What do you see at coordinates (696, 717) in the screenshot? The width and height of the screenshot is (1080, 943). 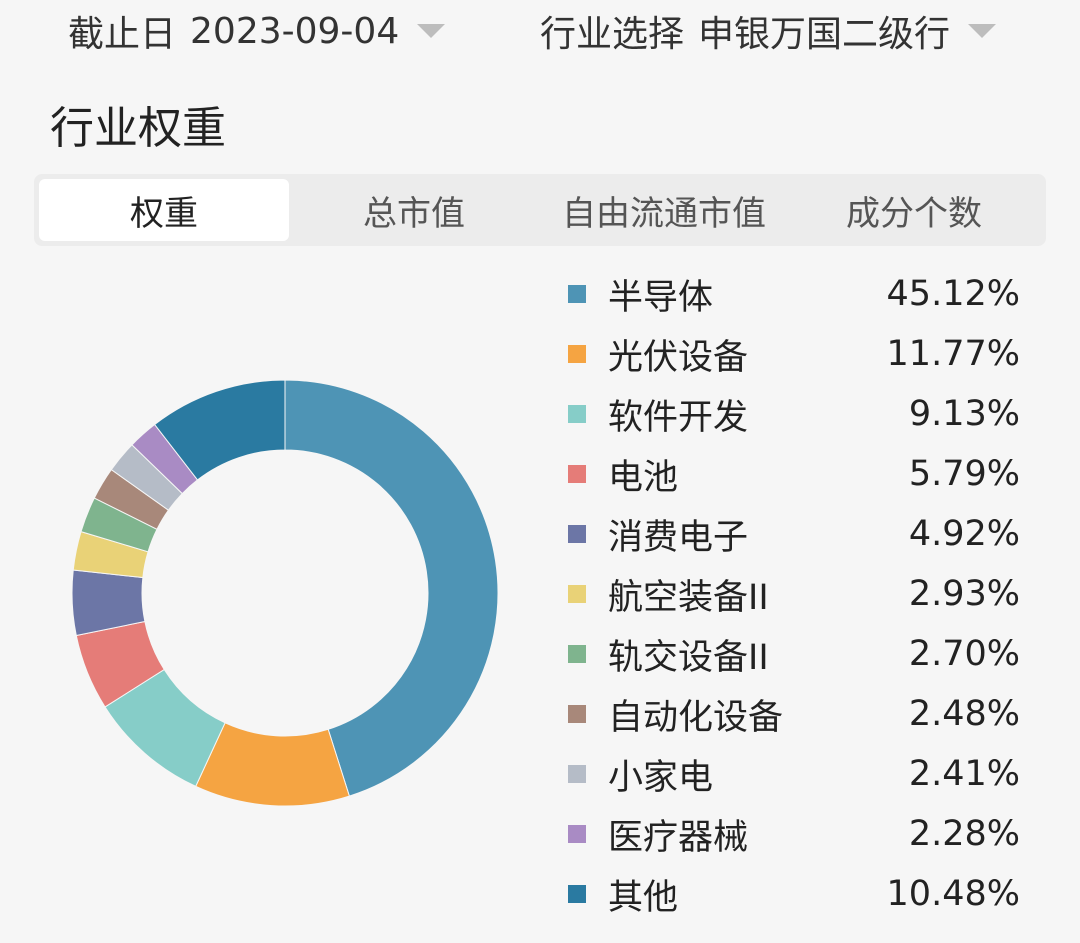 I see `legend-label: 自动化设备` at bounding box center [696, 717].